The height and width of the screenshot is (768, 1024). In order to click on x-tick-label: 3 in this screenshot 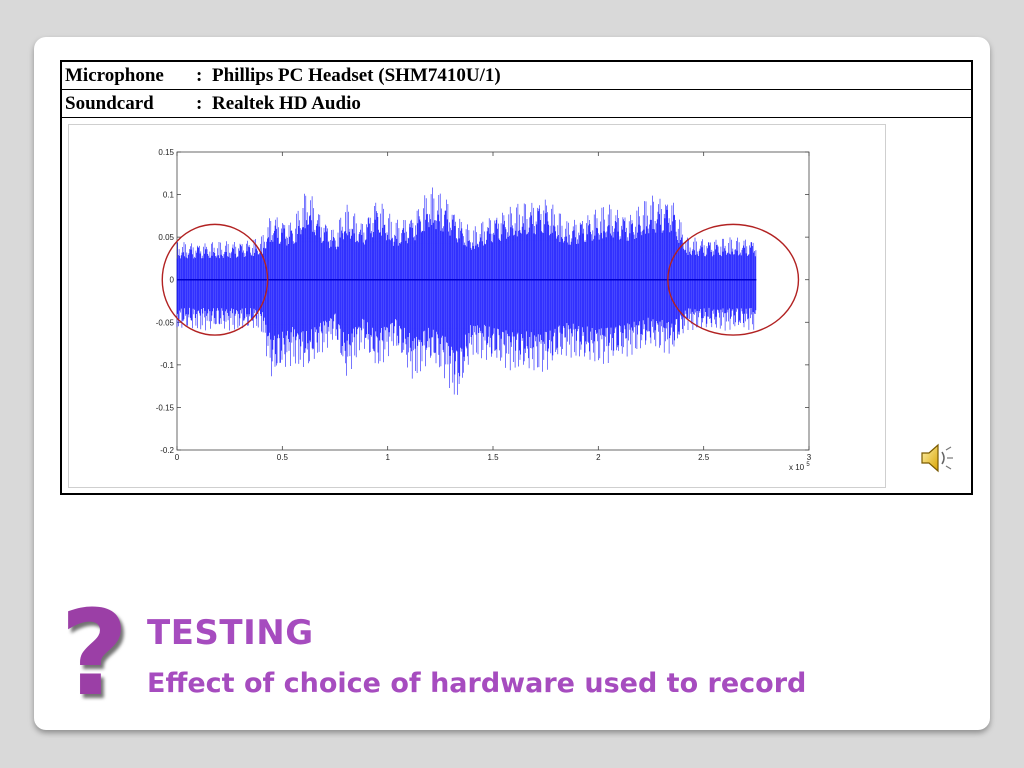, I will do `click(809, 457)`.